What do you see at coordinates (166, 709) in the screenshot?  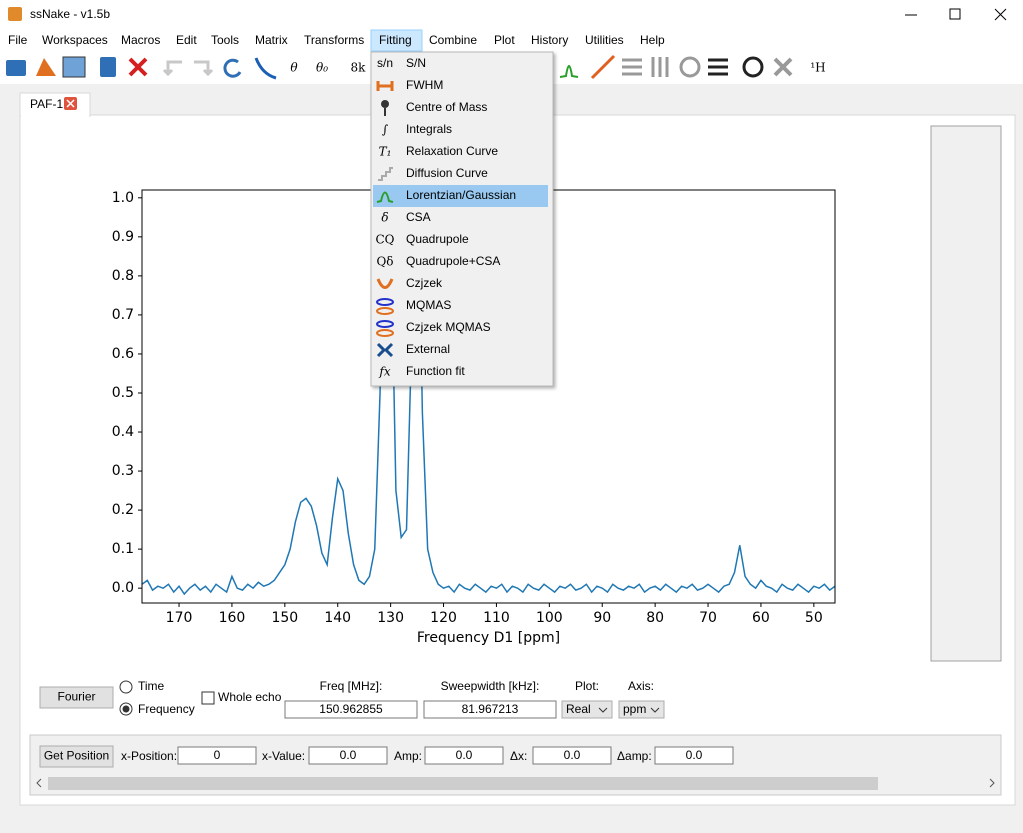 I see `radio-label: Frequency` at bounding box center [166, 709].